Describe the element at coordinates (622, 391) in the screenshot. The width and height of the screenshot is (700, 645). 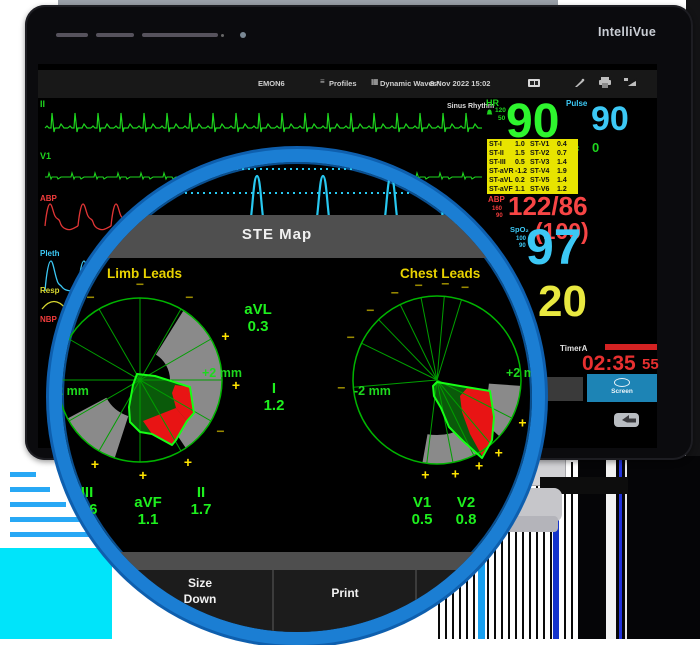
I see `screen-key-label: Screen` at that location.